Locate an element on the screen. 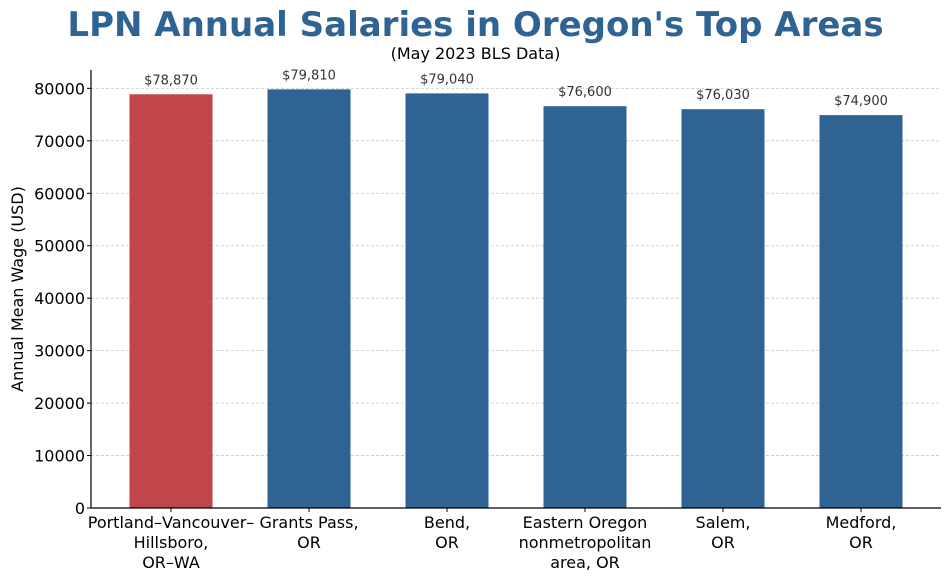  x-tick-label: Portland–Vancouver– is located at coordinates (171, 522).